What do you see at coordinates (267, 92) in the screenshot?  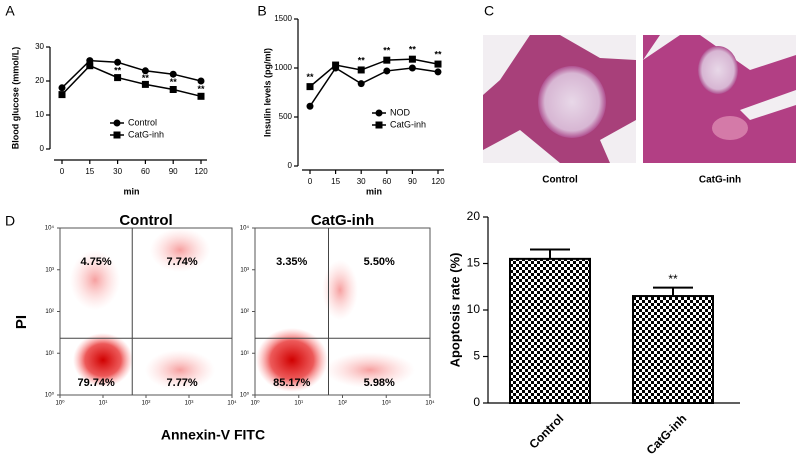 I see `y-axis-label: Insulin levels (pg/ml)` at bounding box center [267, 92].